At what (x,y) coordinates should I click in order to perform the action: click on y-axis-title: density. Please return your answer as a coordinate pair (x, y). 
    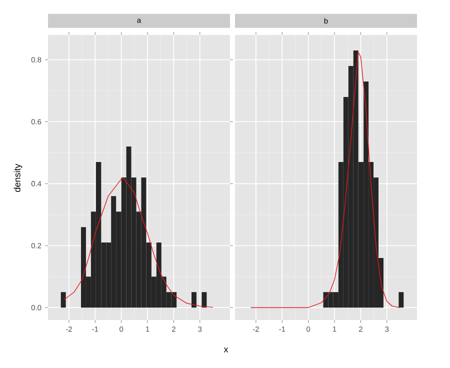
    Looking at the image, I should click on (18, 178).